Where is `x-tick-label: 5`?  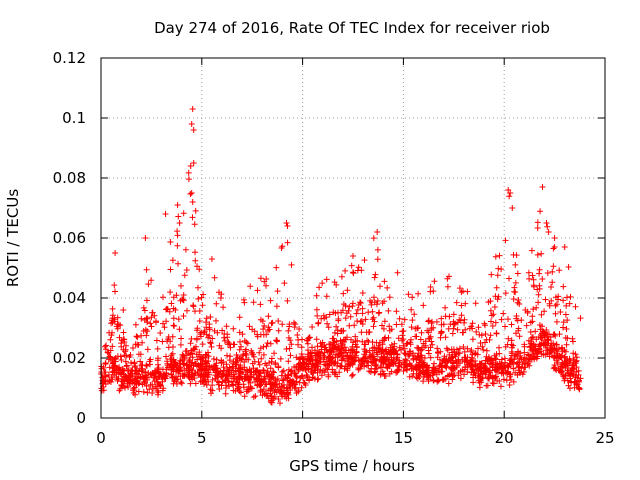
x-tick-label: 5 is located at coordinates (202, 438).